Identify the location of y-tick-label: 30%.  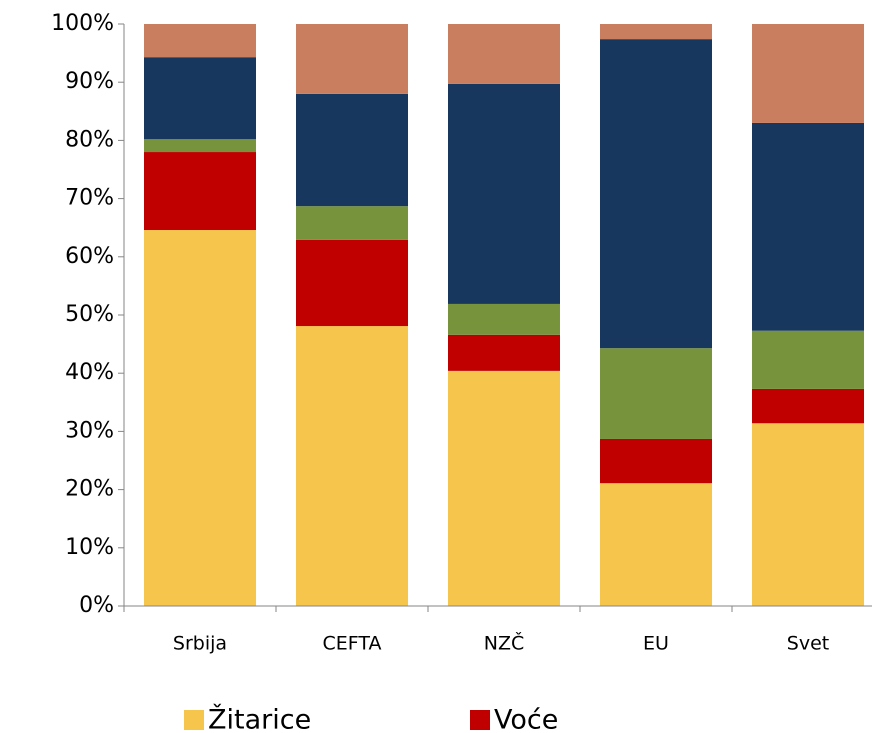
(89, 430).